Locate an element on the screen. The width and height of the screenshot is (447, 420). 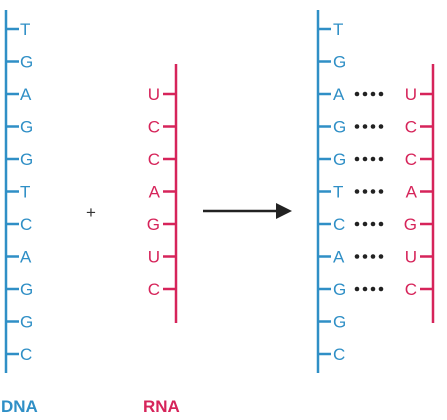
hybrid-rna-base: A is located at coordinates (412, 192).